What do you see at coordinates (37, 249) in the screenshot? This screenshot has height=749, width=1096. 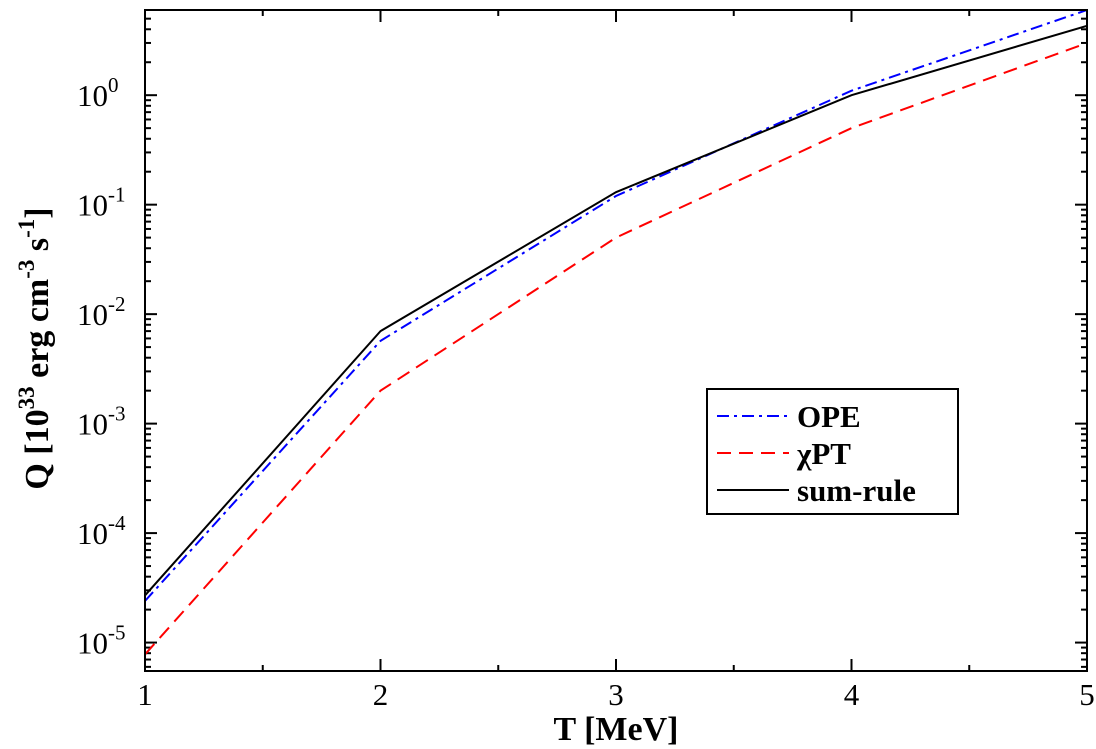 I see `y-axis-title-mid2: s` at bounding box center [37, 249].